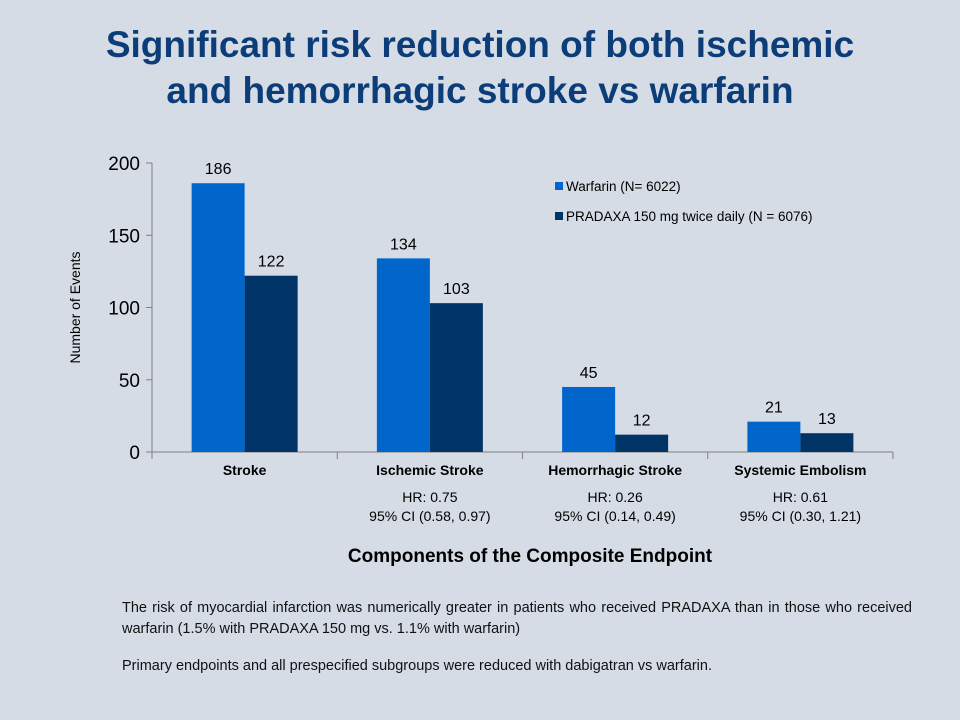  Describe the element at coordinates (134, 453) in the screenshot. I see `y-tick-label-0: 0` at that location.